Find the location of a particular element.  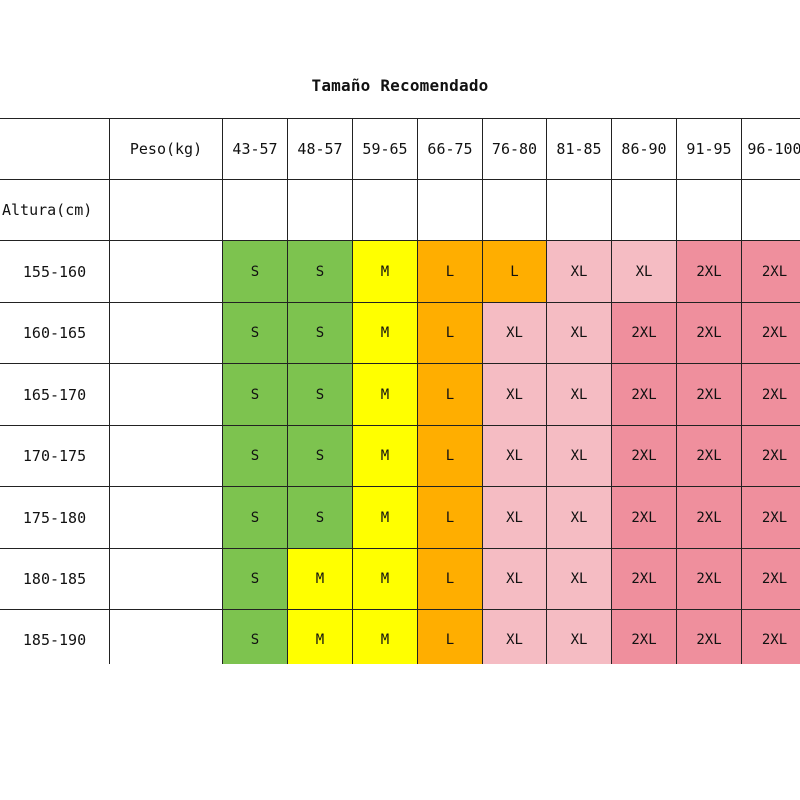

weight-range-header: 43-57 is located at coordinates (255, 149).